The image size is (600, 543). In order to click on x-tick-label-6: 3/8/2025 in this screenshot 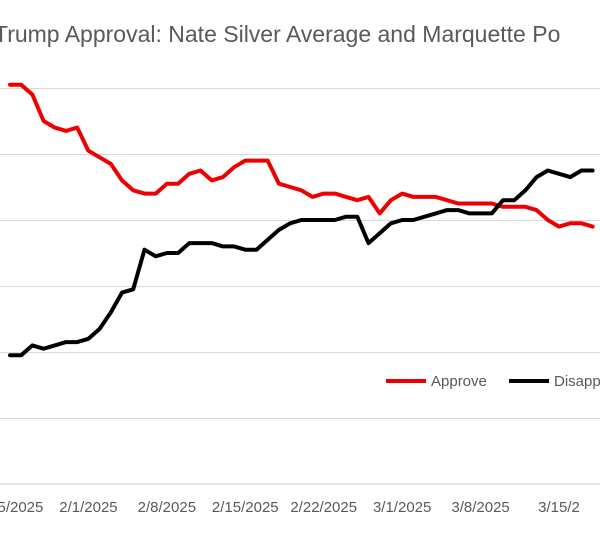, I will do `click(480, 507)`.